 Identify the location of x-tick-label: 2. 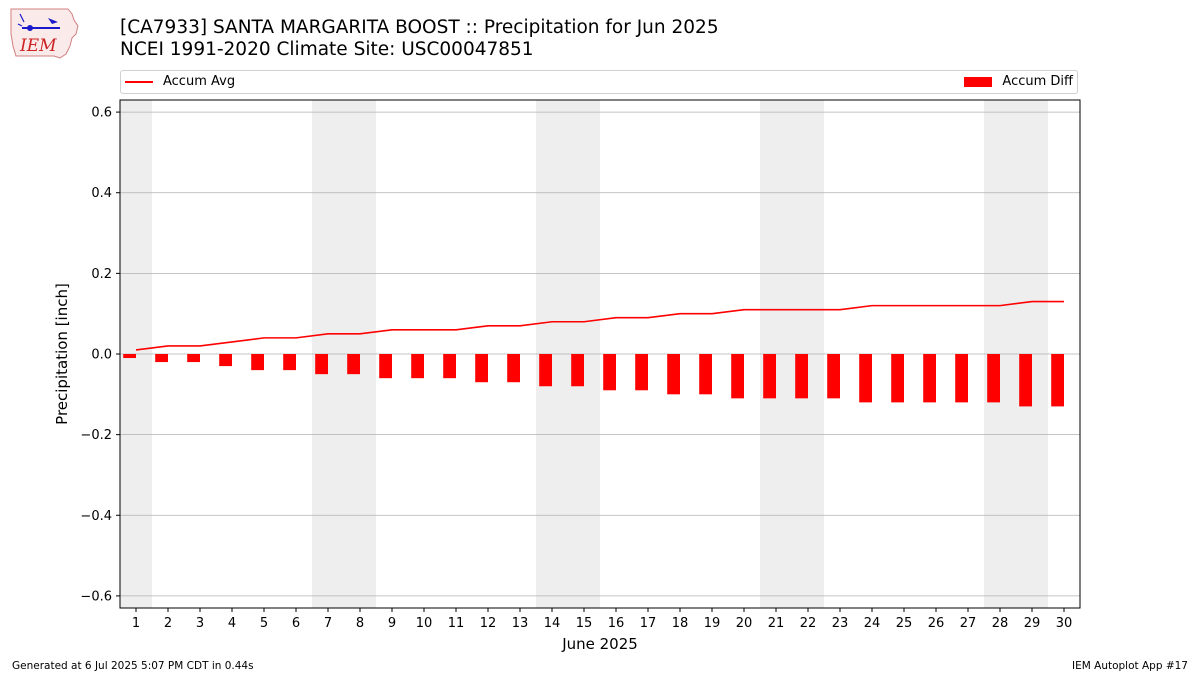
(168, 623).